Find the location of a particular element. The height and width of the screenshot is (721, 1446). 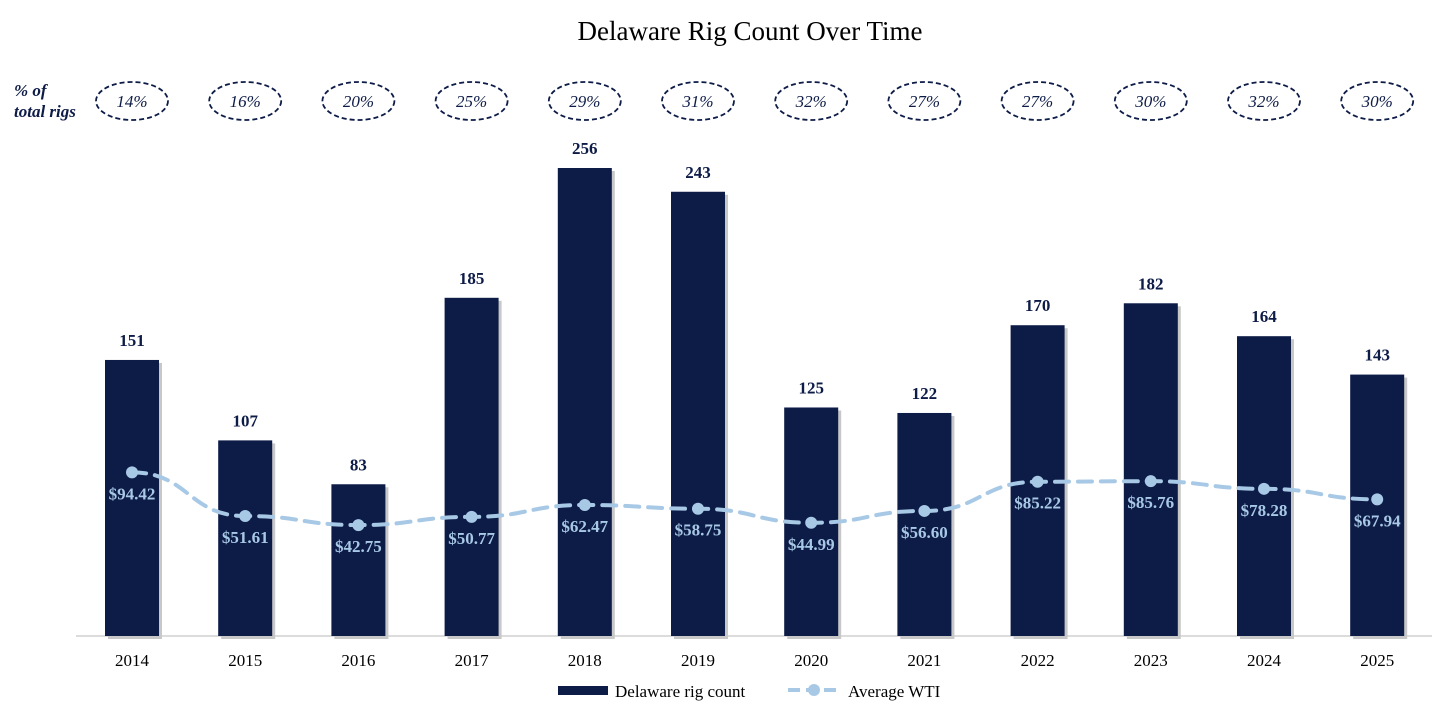

pct-ellipse-group: 14% 16% 20% 25% 29% 31% 32% 27% 27% 30% 32% 30% is located at coordinates (755, 101).